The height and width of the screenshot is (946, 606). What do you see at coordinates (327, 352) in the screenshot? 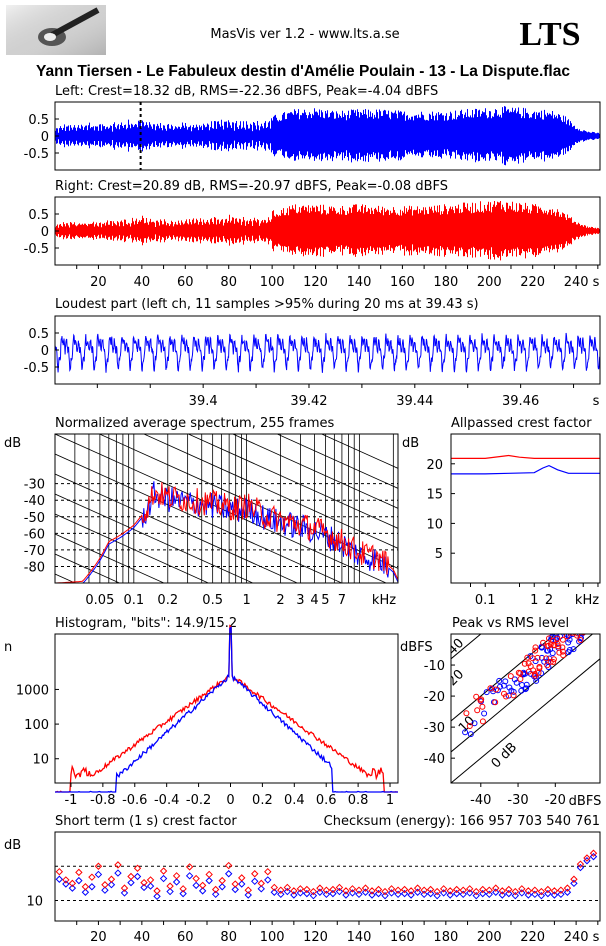
I see `loudest-signal` at bounding box center [327, 352].